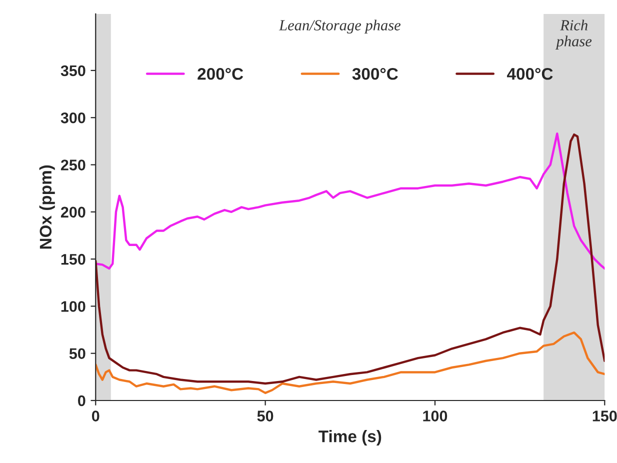 The width and height of the screenshot is (617, 463). What do you see at coordinates (221, 74) in the screenshot?
I see `legend-label: 200°C` at bounding box center [221, 74].